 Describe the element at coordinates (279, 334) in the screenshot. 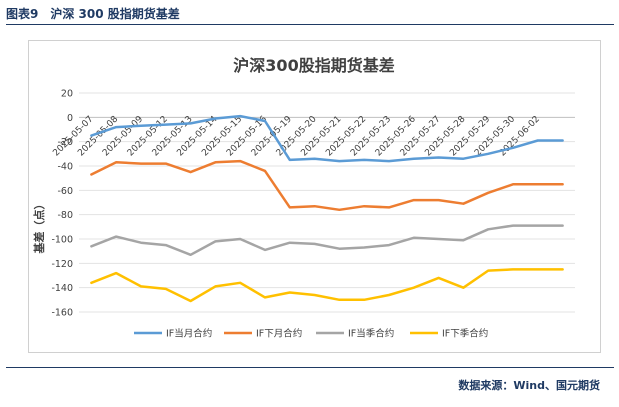

I see `legend-label-2: IF下月合约` at that location.